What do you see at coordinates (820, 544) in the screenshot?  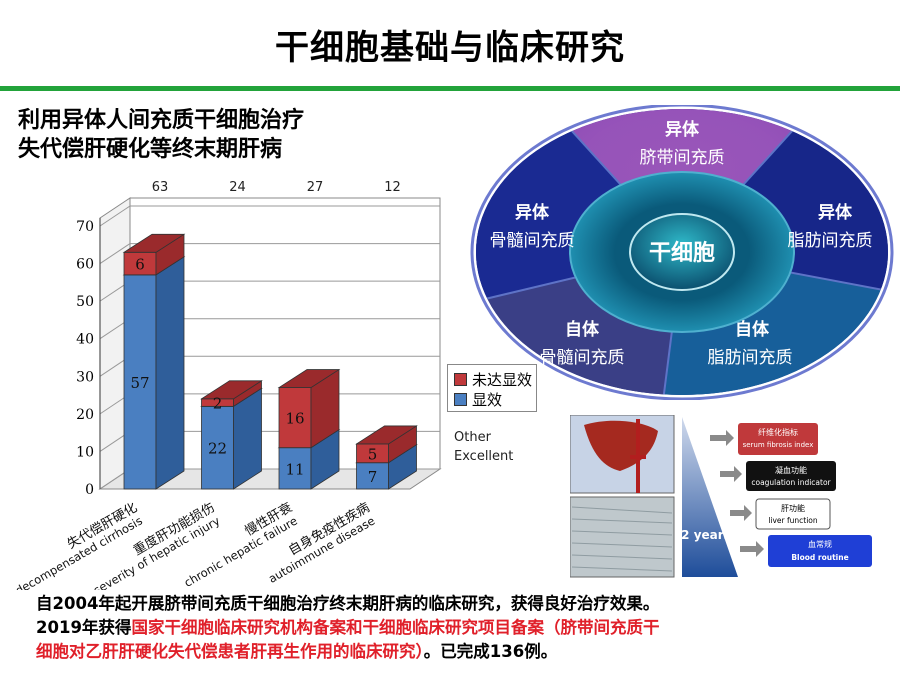 I see `box-label-cn: 血常规` at bounding box center [820, 544].